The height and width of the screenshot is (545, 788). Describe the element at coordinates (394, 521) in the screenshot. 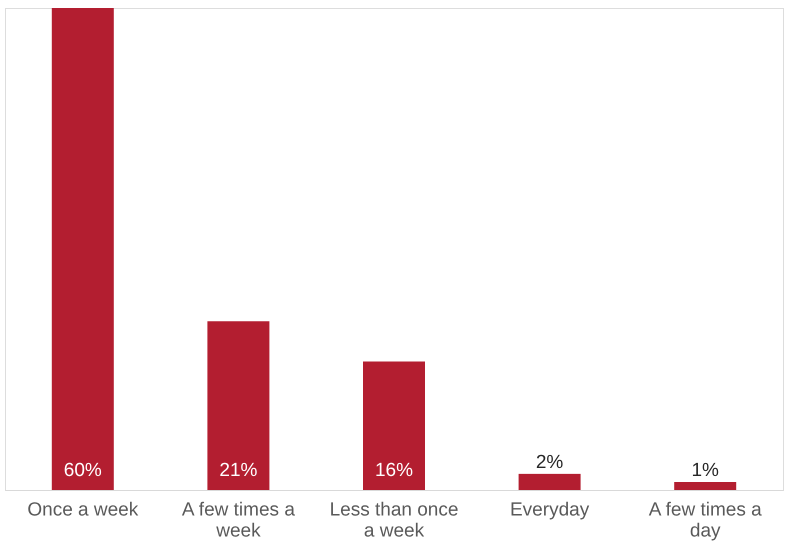

I see `x-tick-label: Less than once a week` at that location.